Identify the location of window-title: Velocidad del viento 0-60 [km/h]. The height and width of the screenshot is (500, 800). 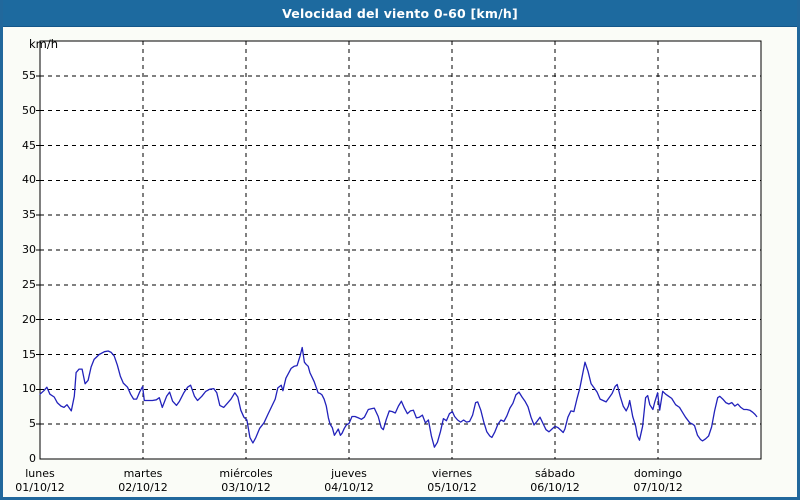
(400, 13).